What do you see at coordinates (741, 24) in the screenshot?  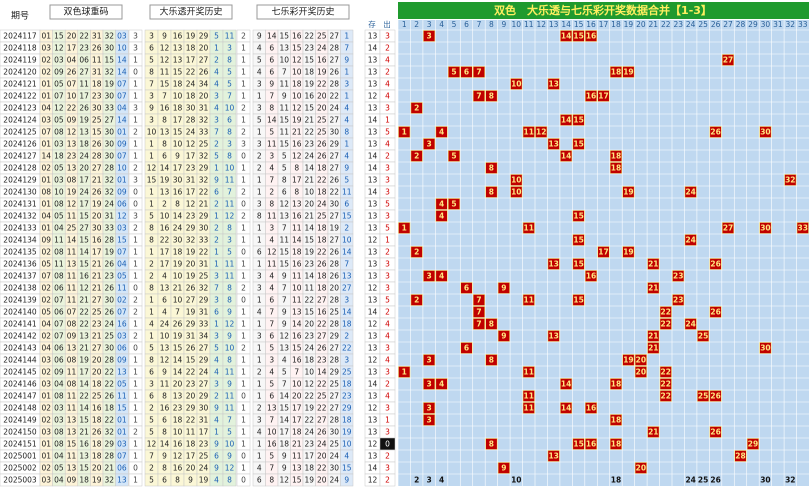 I see `grid-col-label: 28` at bounding box center [741, 24].